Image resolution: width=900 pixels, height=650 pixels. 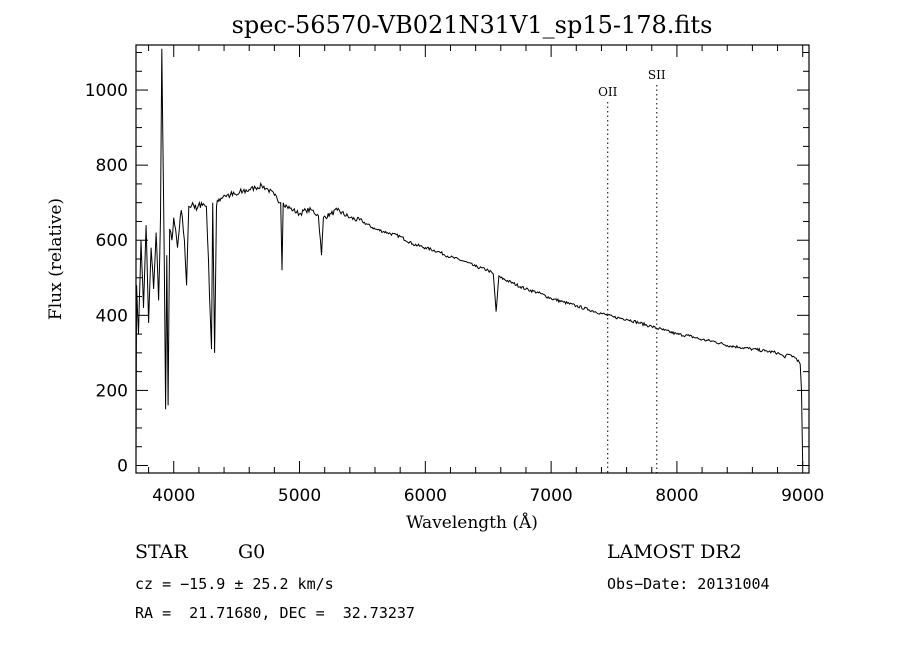 What do you see at coordinates (657, 75) in the screenshot?
I see `emission-marker-label: SII` at bounding box center [657, 75].